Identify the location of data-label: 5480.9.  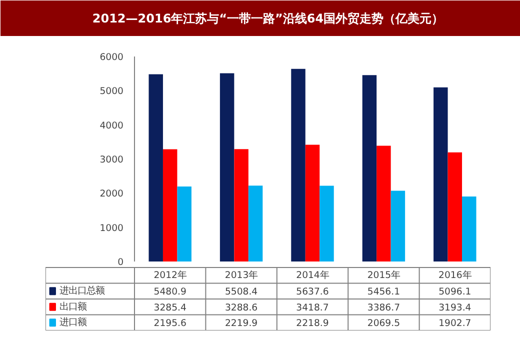
(170, 292).